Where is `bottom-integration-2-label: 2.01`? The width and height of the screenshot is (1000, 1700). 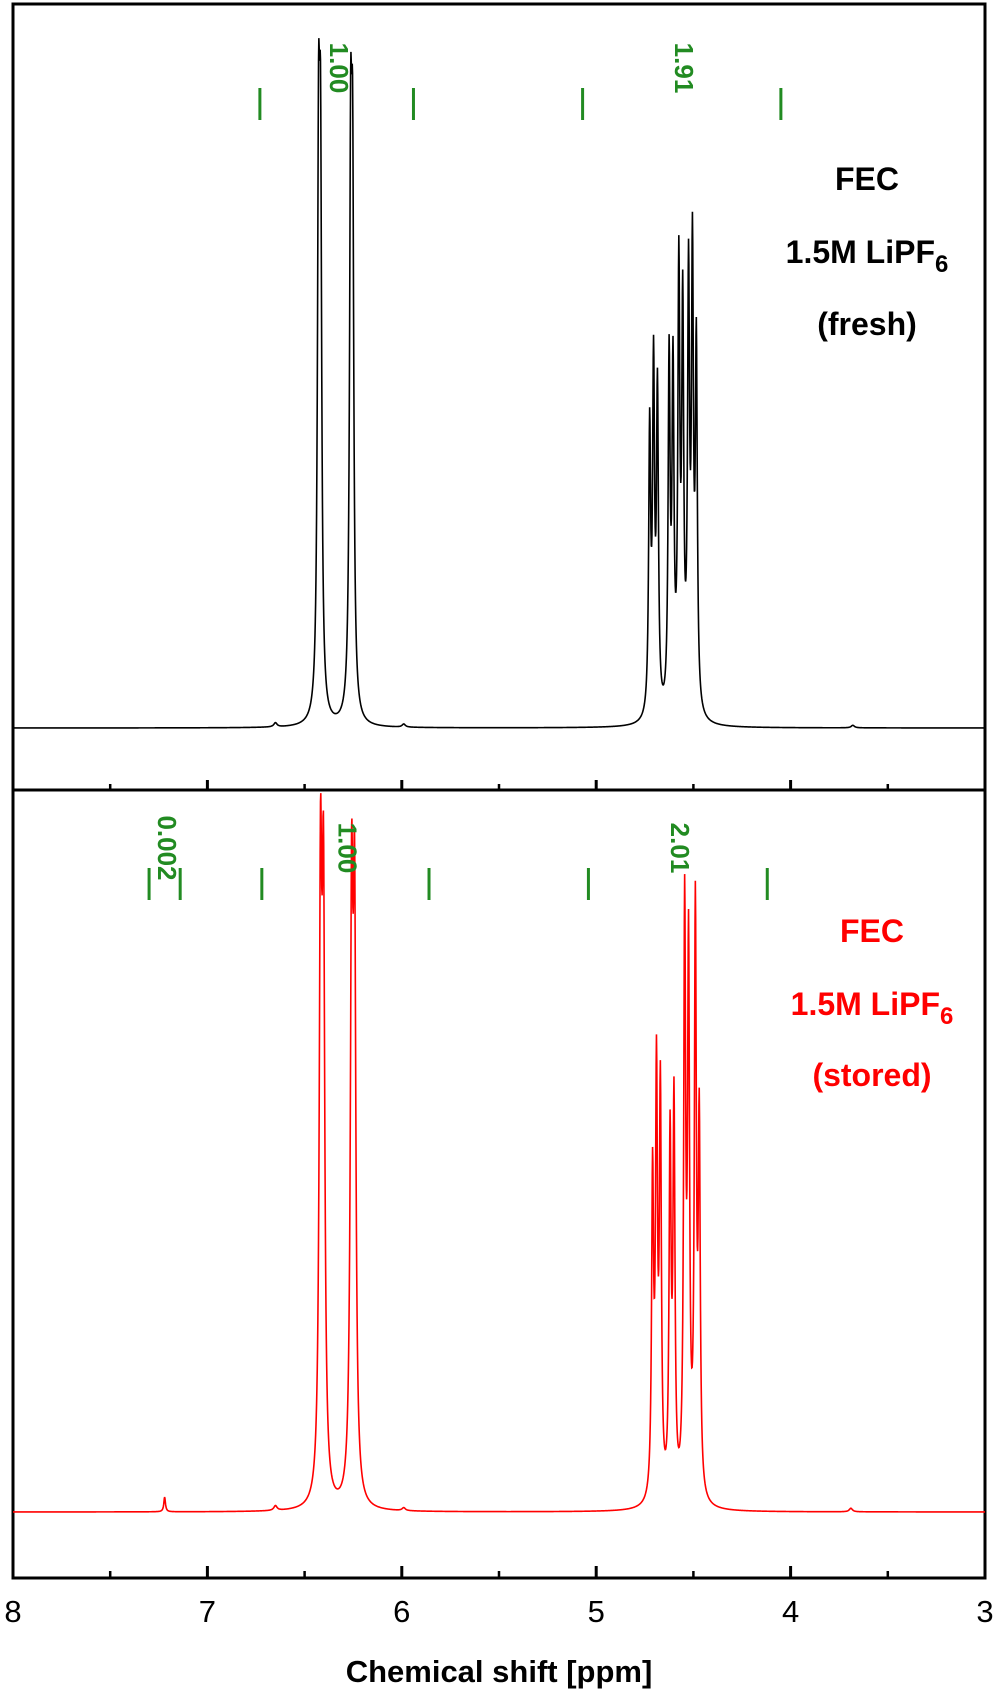 bottom-integration-2-label: 2.01 is located at coordinates (680, 848).